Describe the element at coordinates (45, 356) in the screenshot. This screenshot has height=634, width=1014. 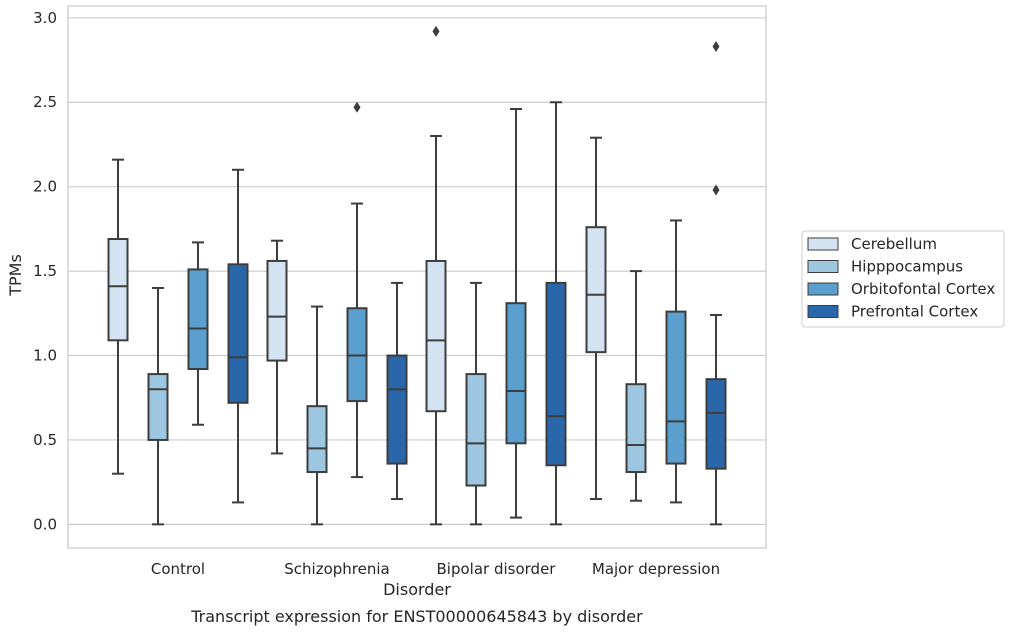
I see `y-tick-label: 1.0` at that location.